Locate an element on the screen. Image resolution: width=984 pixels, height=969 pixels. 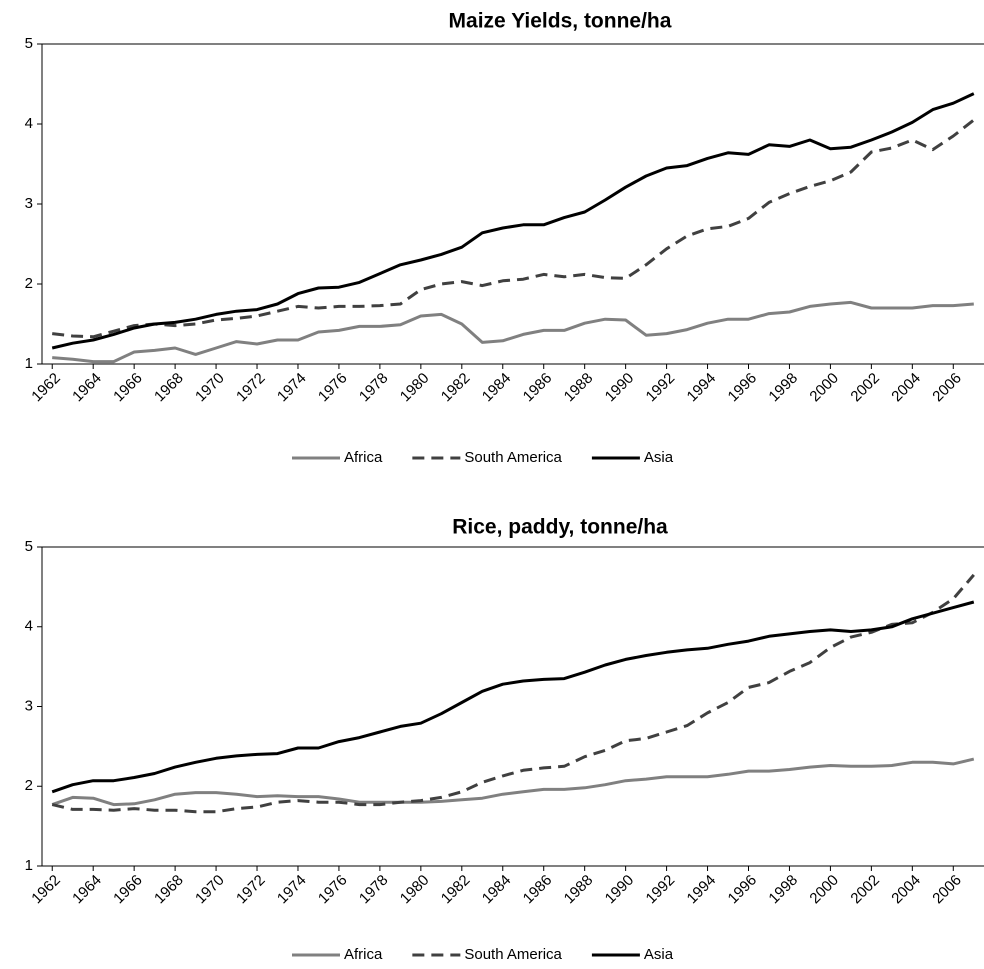
chart-title: Maize Yields, tonne/ha is located at coordinates (560, 21).